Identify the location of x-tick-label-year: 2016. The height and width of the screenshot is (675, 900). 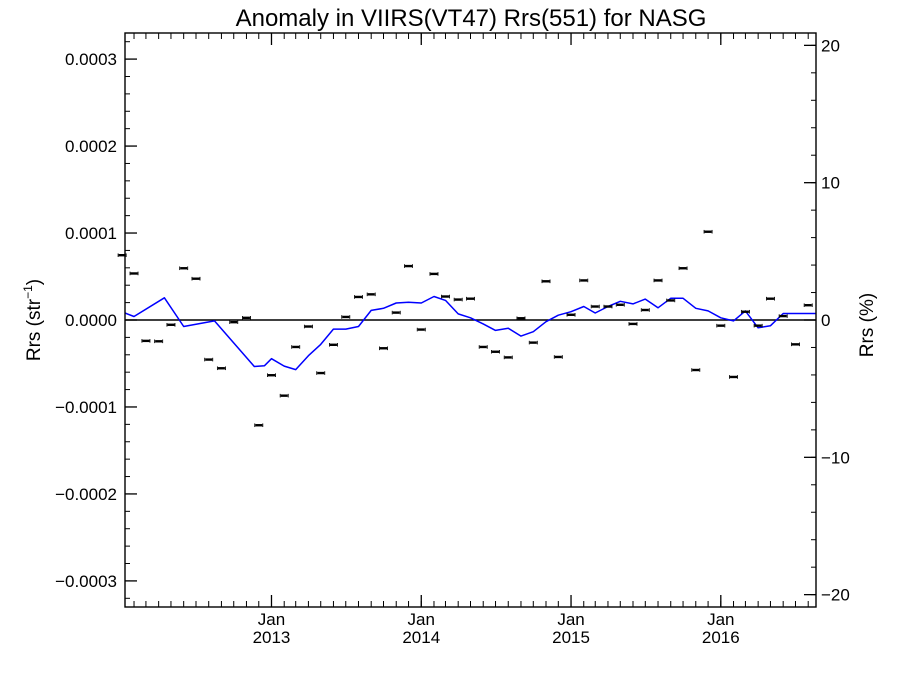
(721, 637).